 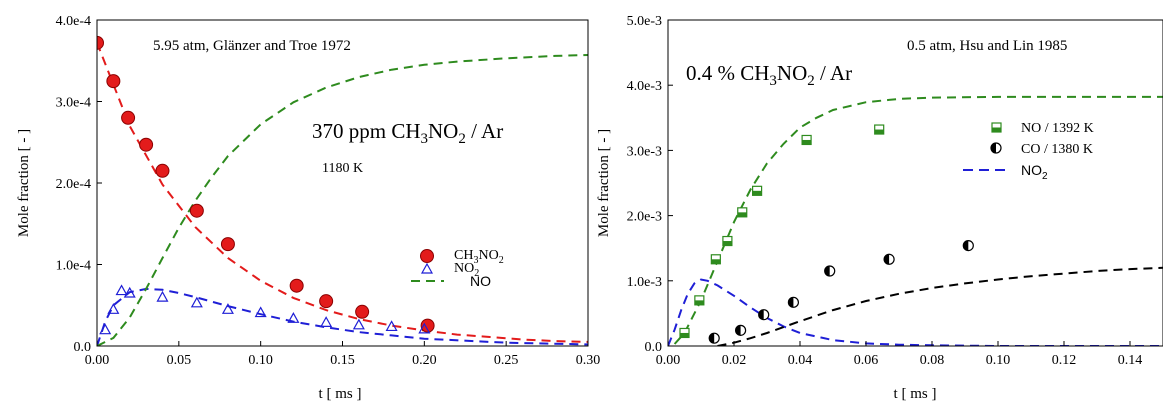 What do you see at coordinates (73, 103) in the screenshot?
I see `y-tick-label: 3.0e-4` at bounding box center [73, 103].